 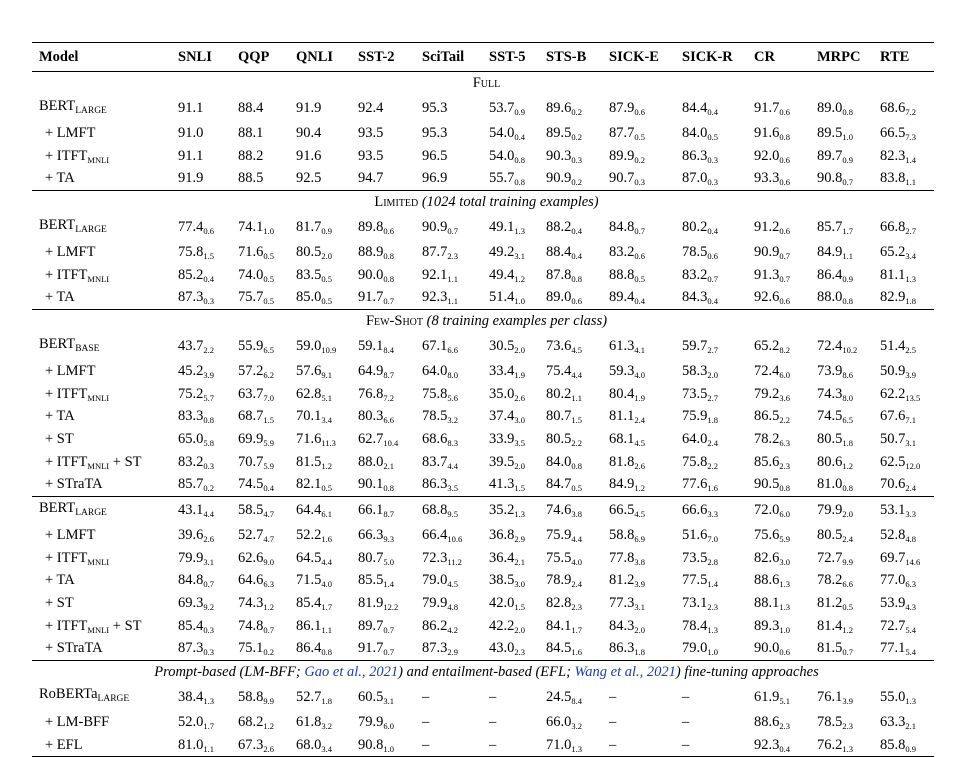 What do you see at coordinates (191, 722) in the screenshot?
I see `cell-value: 52.0` at bounding box center [191, 722].